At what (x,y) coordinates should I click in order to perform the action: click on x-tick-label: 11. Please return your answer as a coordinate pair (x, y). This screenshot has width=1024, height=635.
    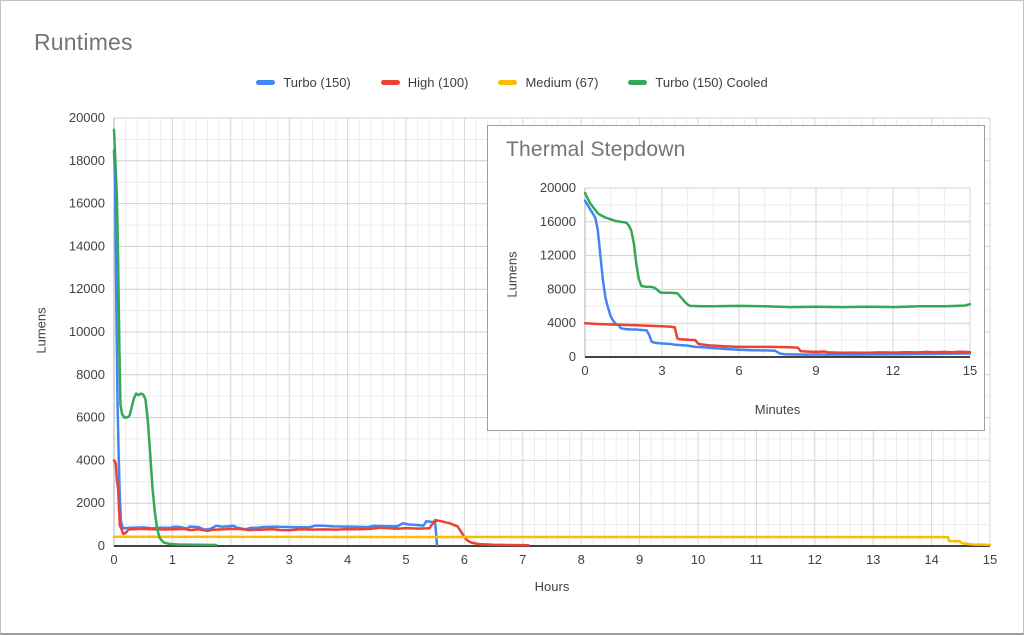
    Looking at the image, I should click on (757, 559).